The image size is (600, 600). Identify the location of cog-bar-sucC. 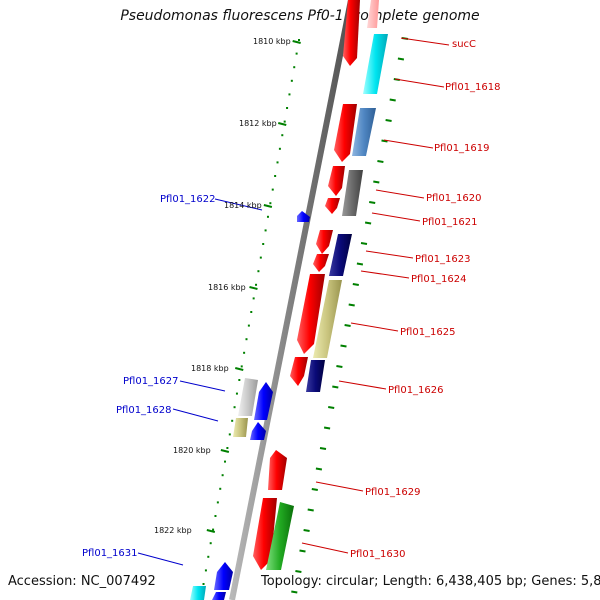
(375, 64).